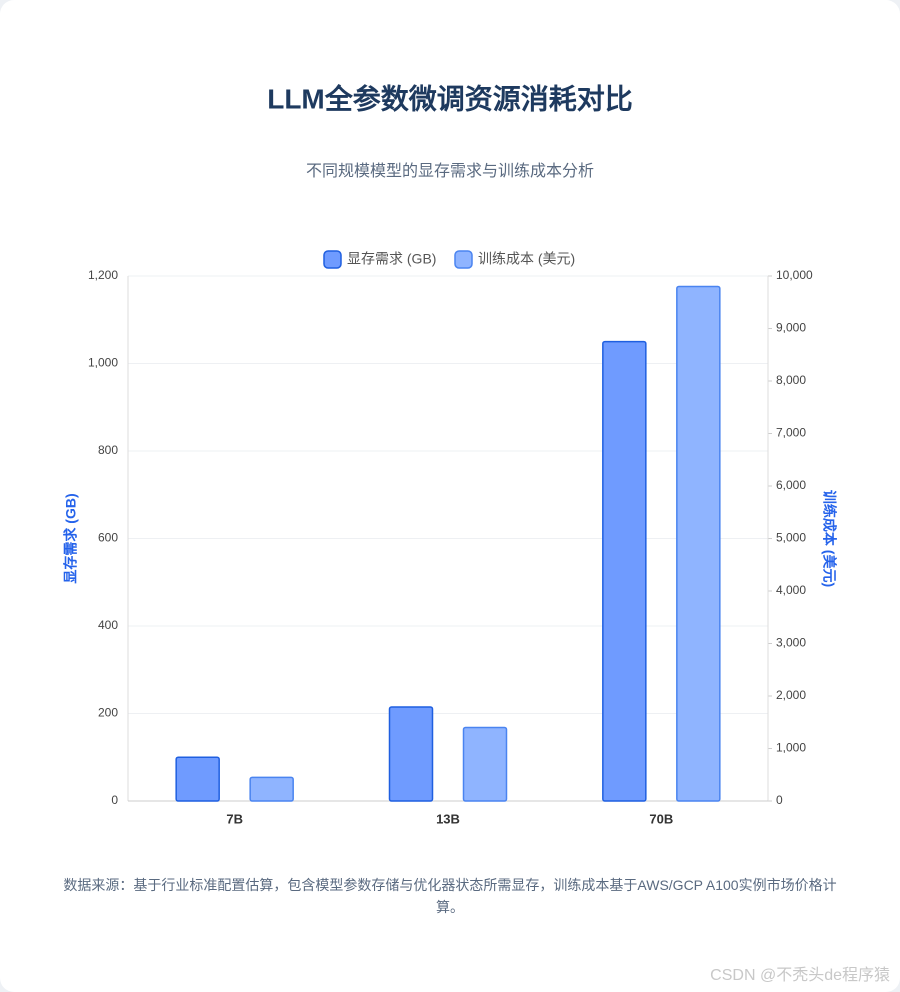  Describe the element at coordinates (526, 259) in the screenshot. I see `legend-label: 训练成本 (美元)` at that location.